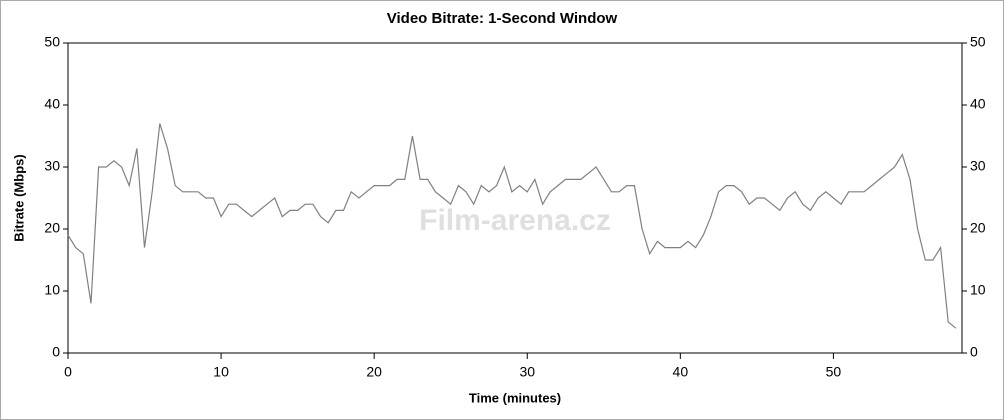 This screenshot has width=1004, height=420. What do you see at coordinates (515, 220) in the screenshot?
I see `watermark: Film-arena.cz` at bounding box center [515, 220].